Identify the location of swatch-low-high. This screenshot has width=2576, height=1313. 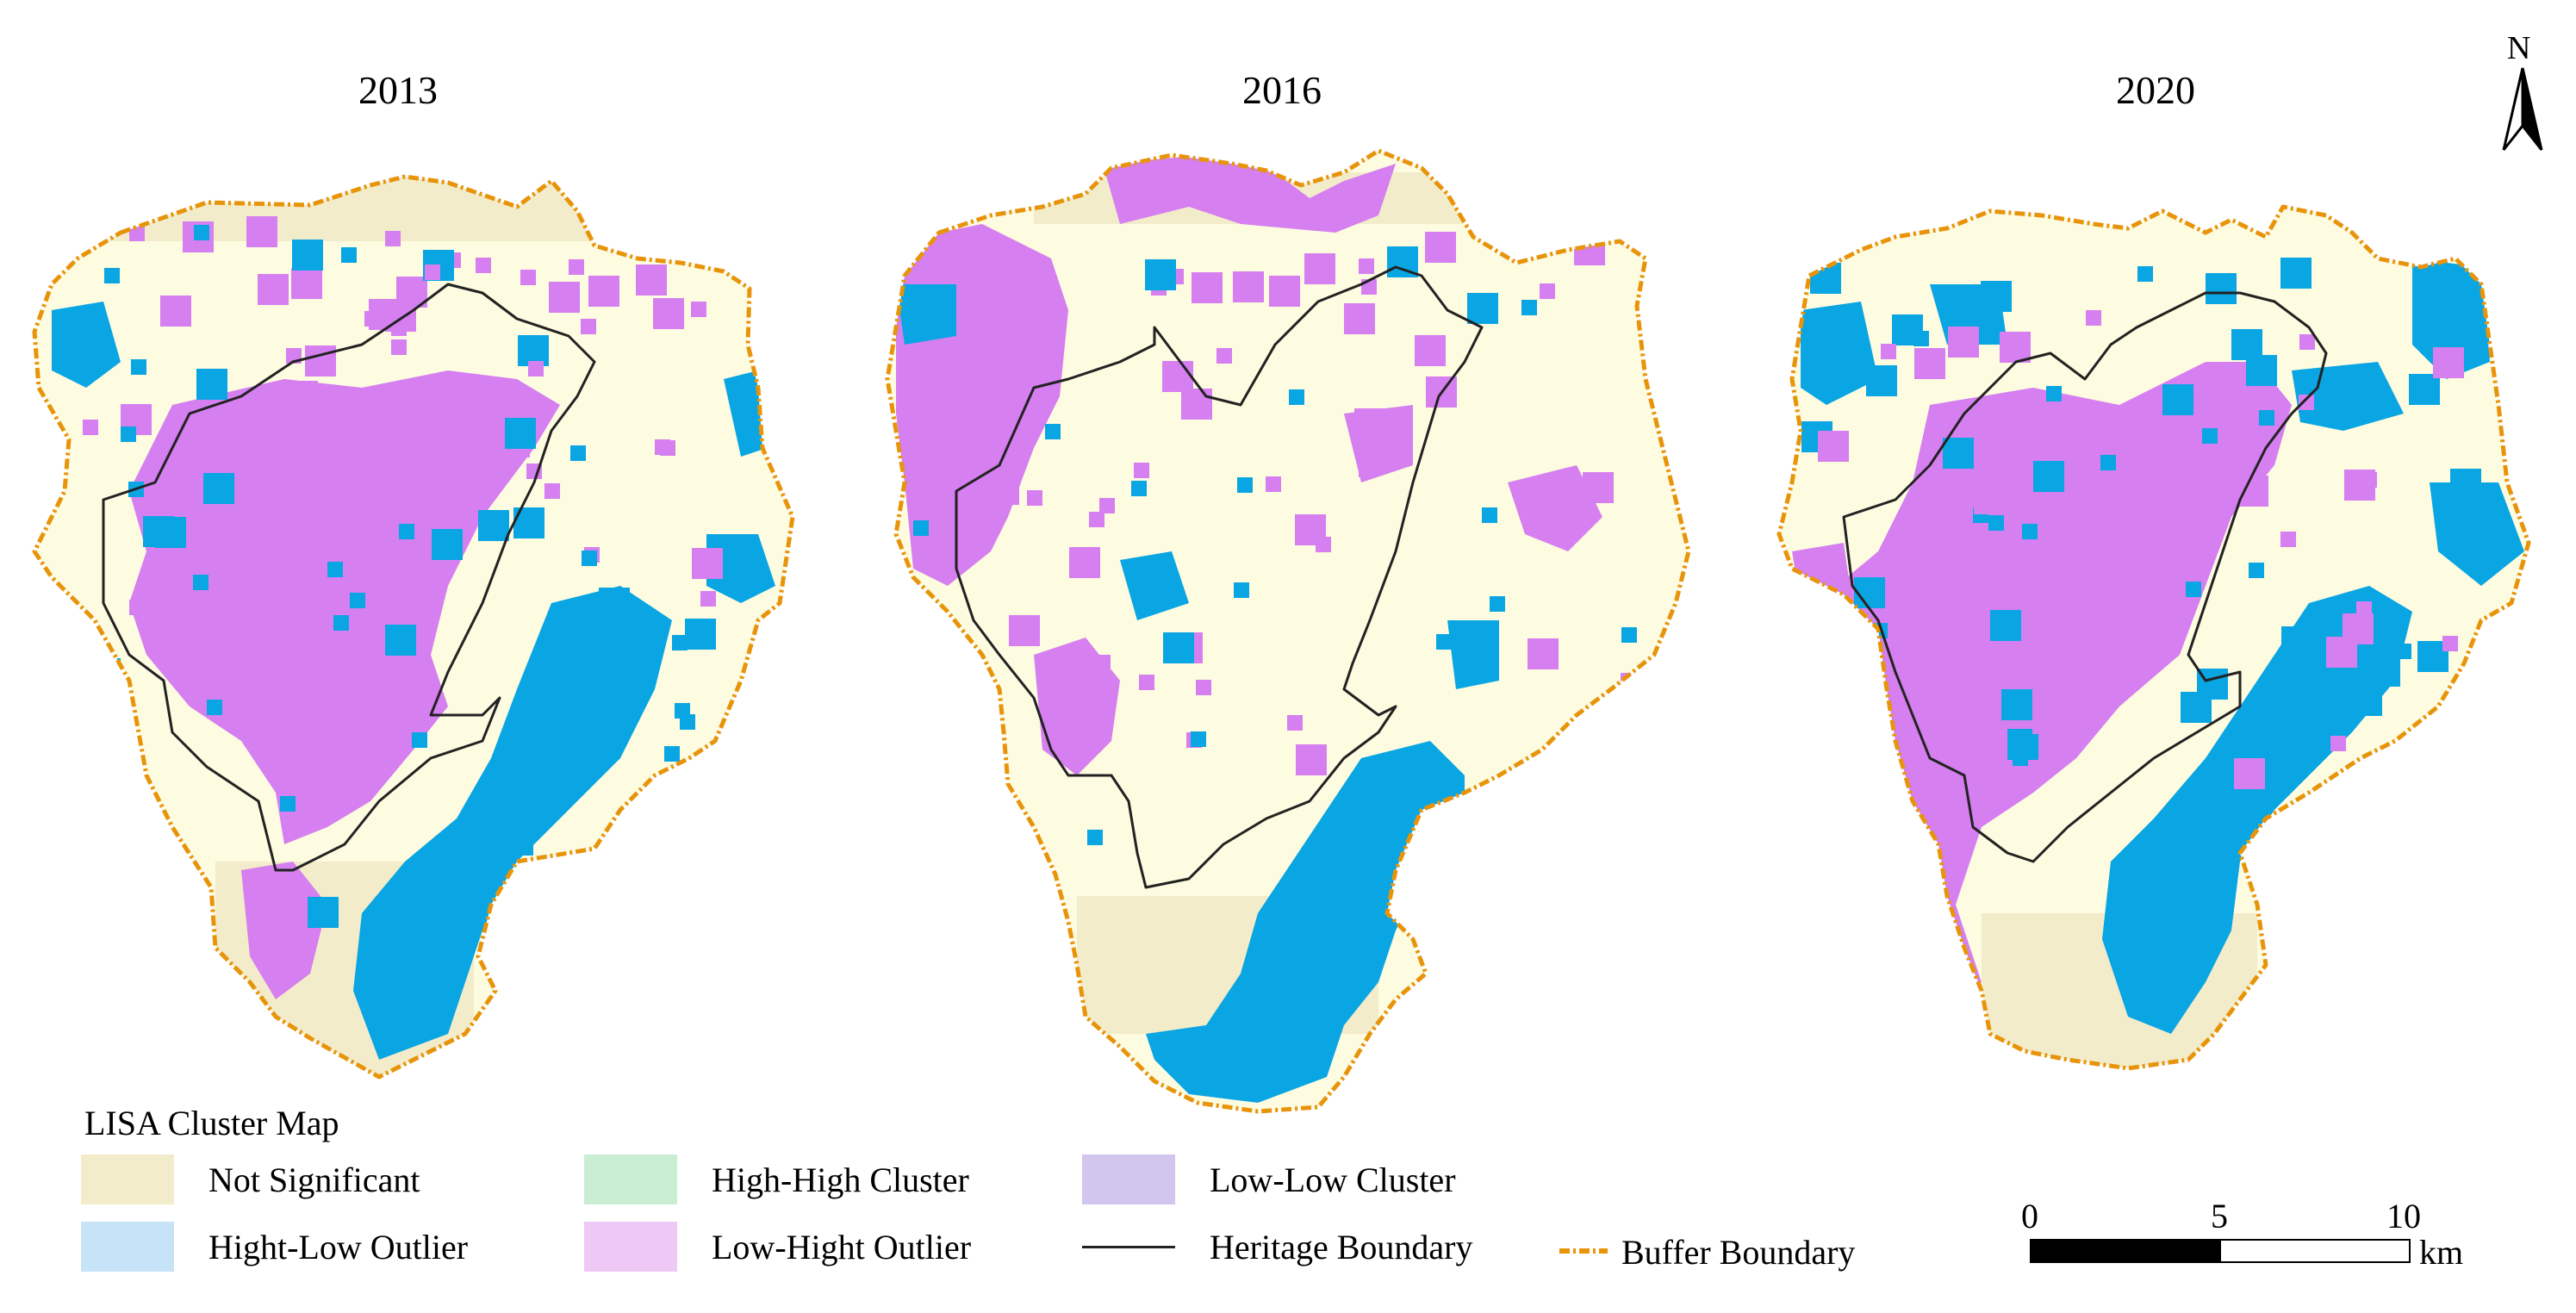
(631, 1247).